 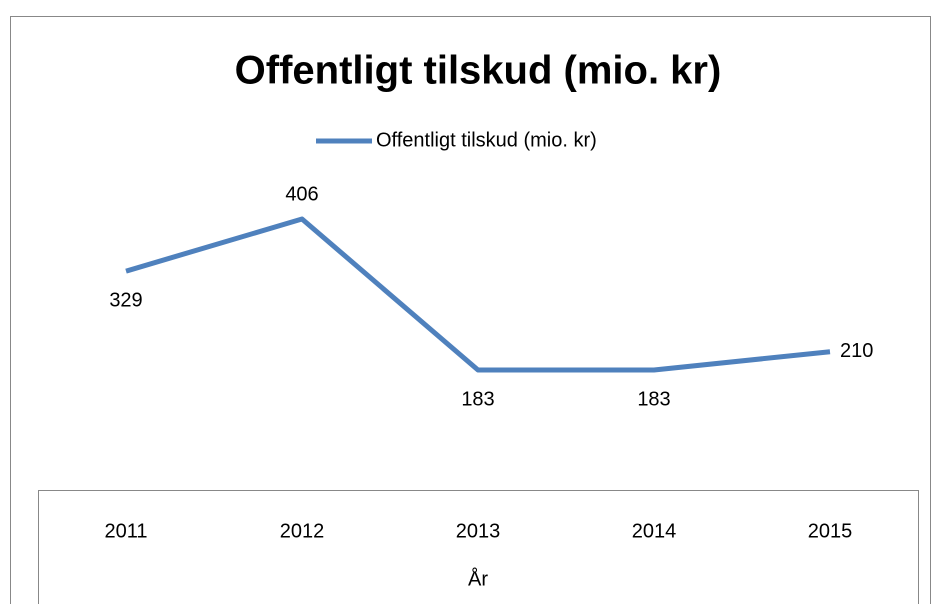 I want to click on x-tick-label: 2013, so click(x=478, y=531).